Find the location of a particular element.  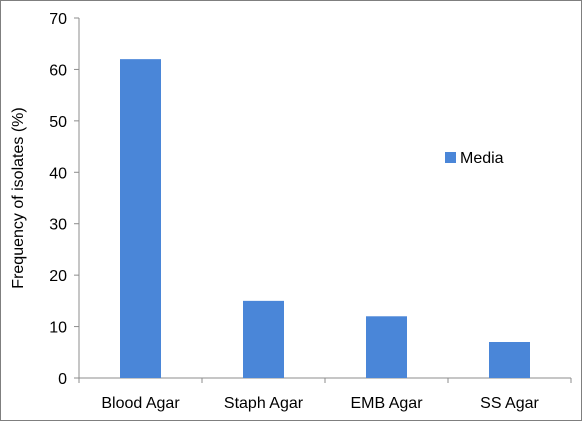

x-tick-label: SS Agar is located at coordinates (509, 403).